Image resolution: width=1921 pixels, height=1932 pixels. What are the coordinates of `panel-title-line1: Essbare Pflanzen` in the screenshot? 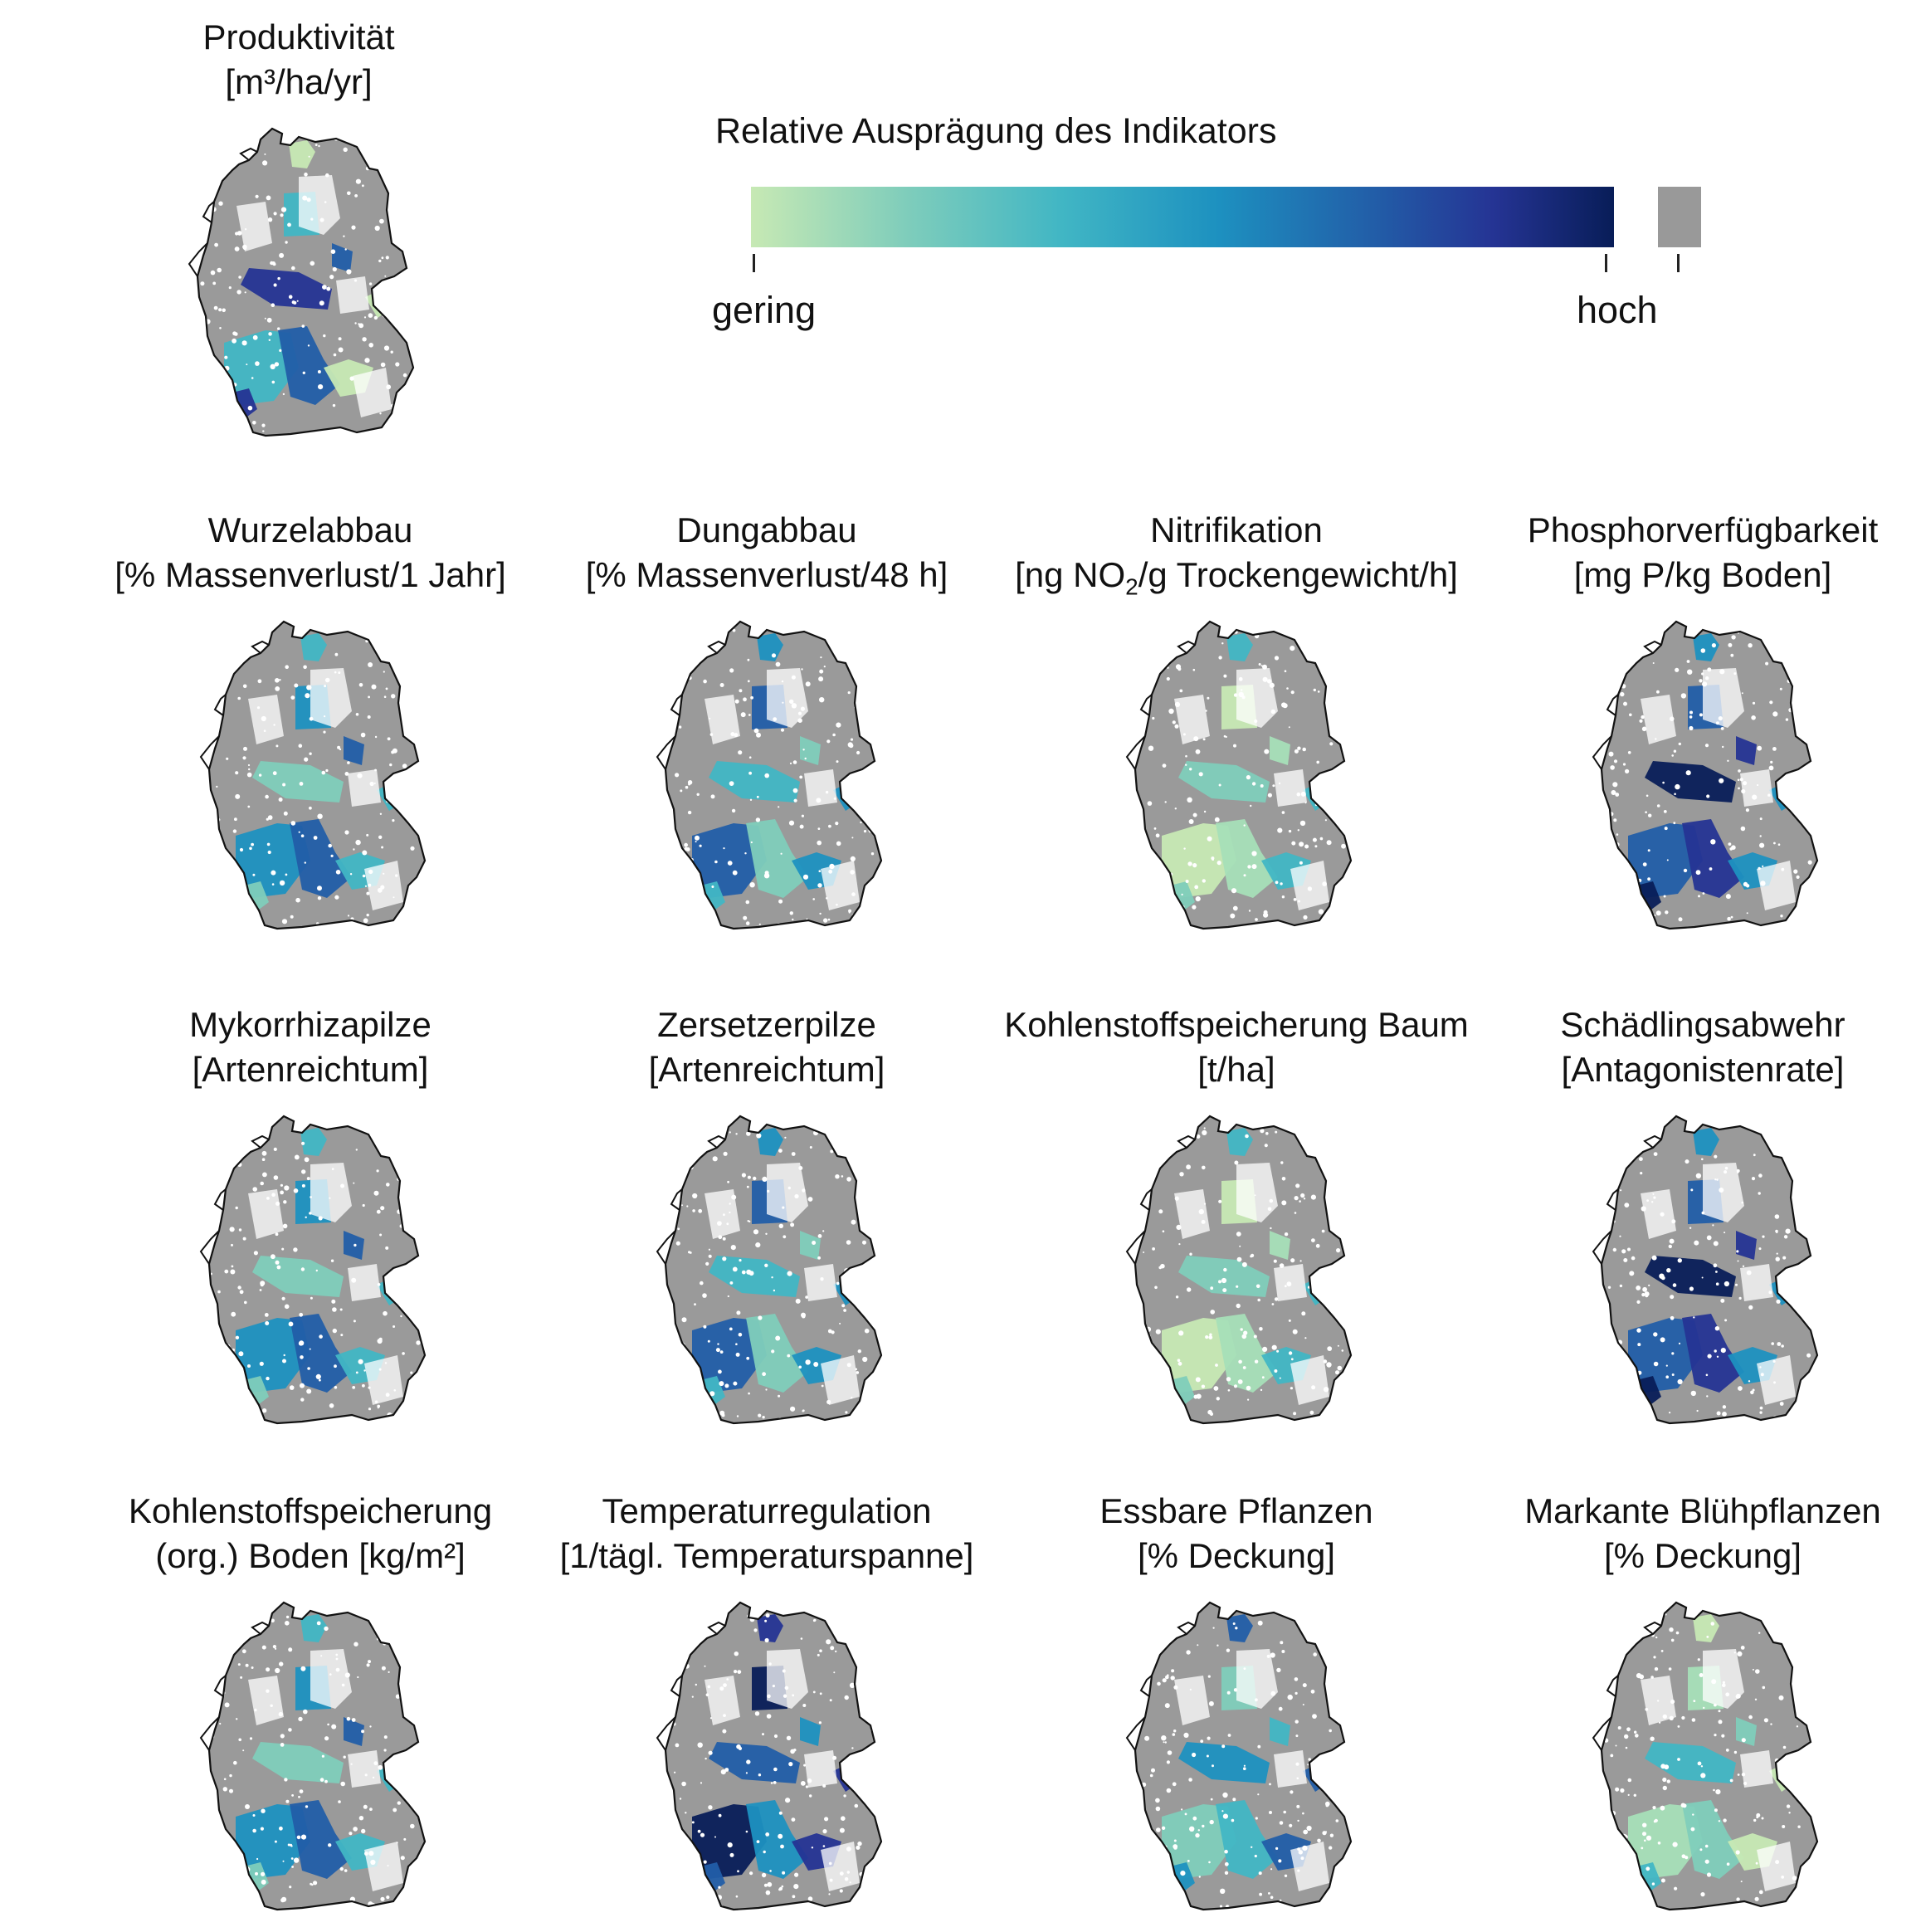 It's located at (1236, 1510).